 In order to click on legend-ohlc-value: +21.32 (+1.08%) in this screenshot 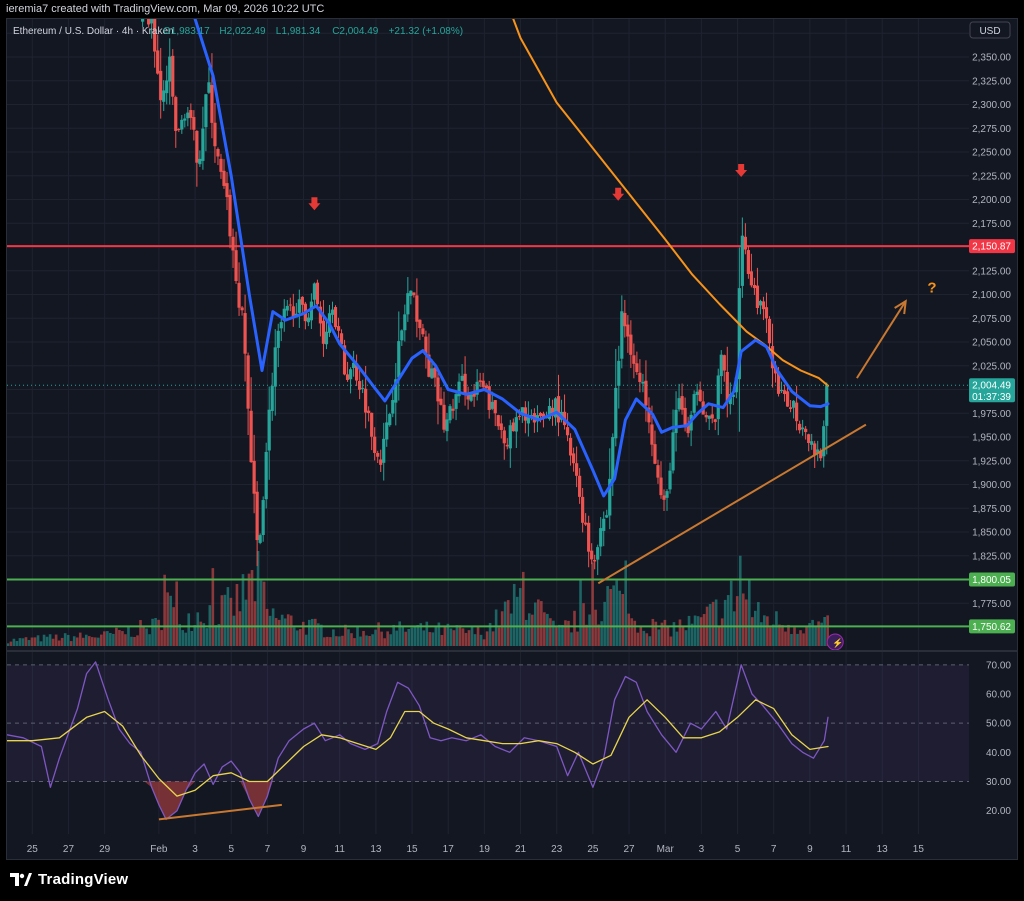, I will do `click(426, 31)`.